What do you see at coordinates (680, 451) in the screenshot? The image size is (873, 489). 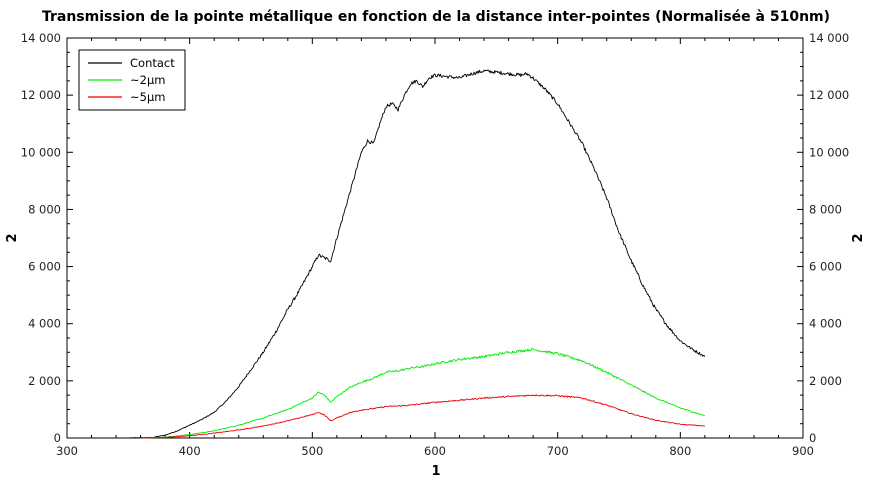 I see `x-tick-label: 800` at bounding box center [680, 451].